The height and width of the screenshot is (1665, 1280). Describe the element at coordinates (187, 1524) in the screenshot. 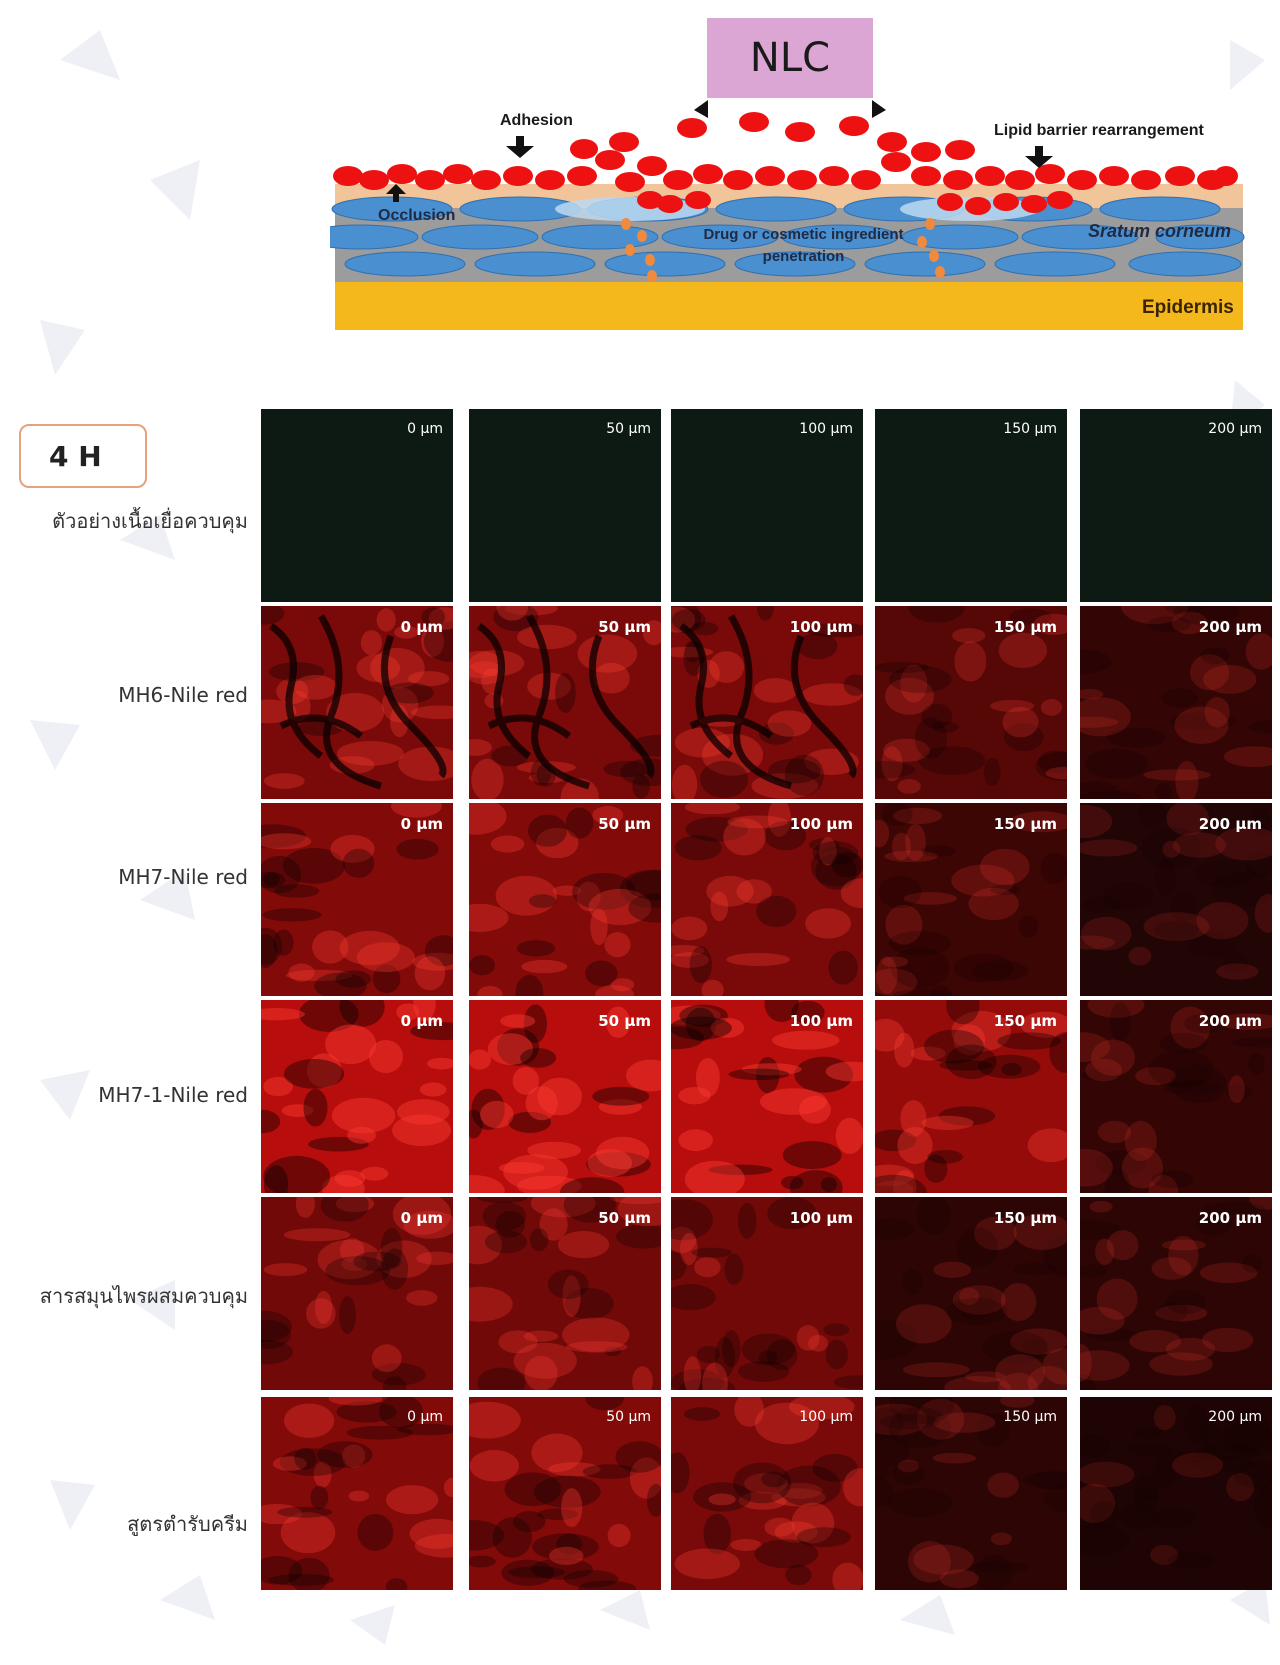

I see `row-label: สูตรตำรับครีม` at that location.